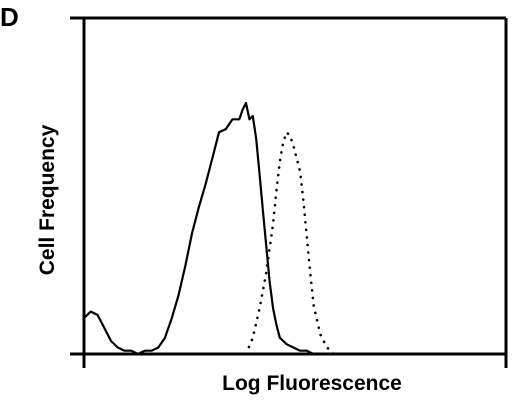 Image resolution: width=520 pixels, height=400 pixels. Describe the element at coordinates (290, 243) in the screenshot. I see `series-dotted-histogram` at that location.